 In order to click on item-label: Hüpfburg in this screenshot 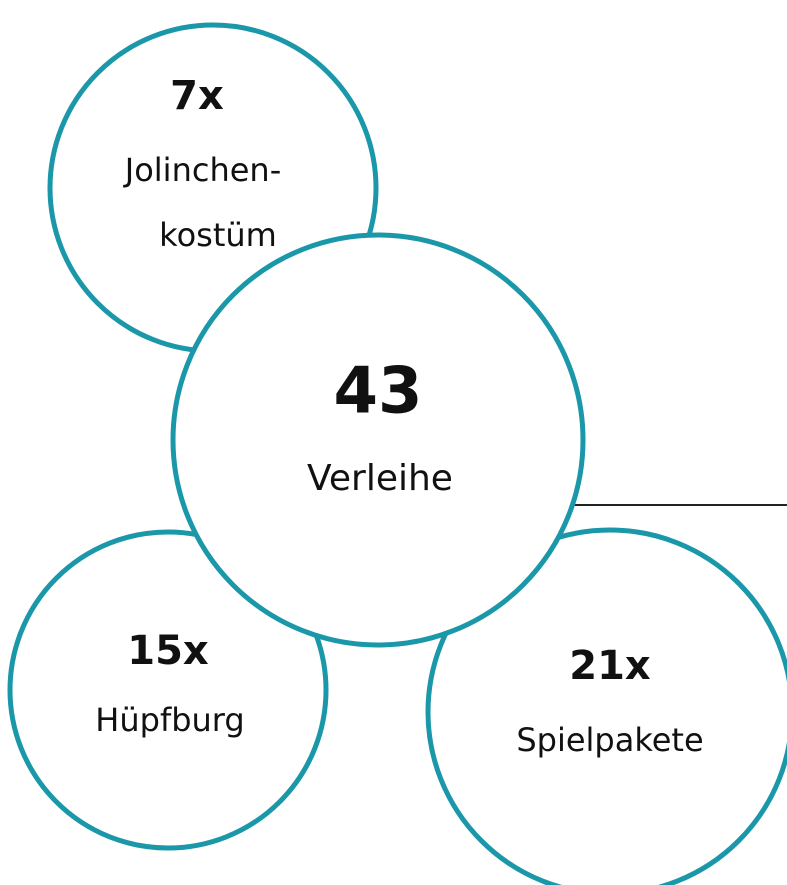, I will do `click(169, 720)`.